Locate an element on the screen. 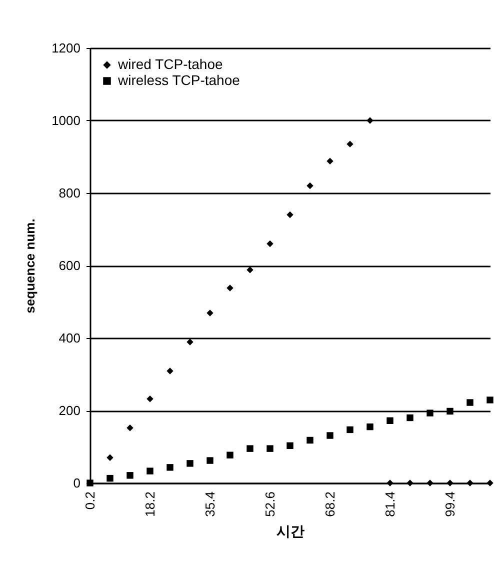 The height and width of the screenshot is (562, 494). y-tick-label: 0 is located at coordinates (76, 483).